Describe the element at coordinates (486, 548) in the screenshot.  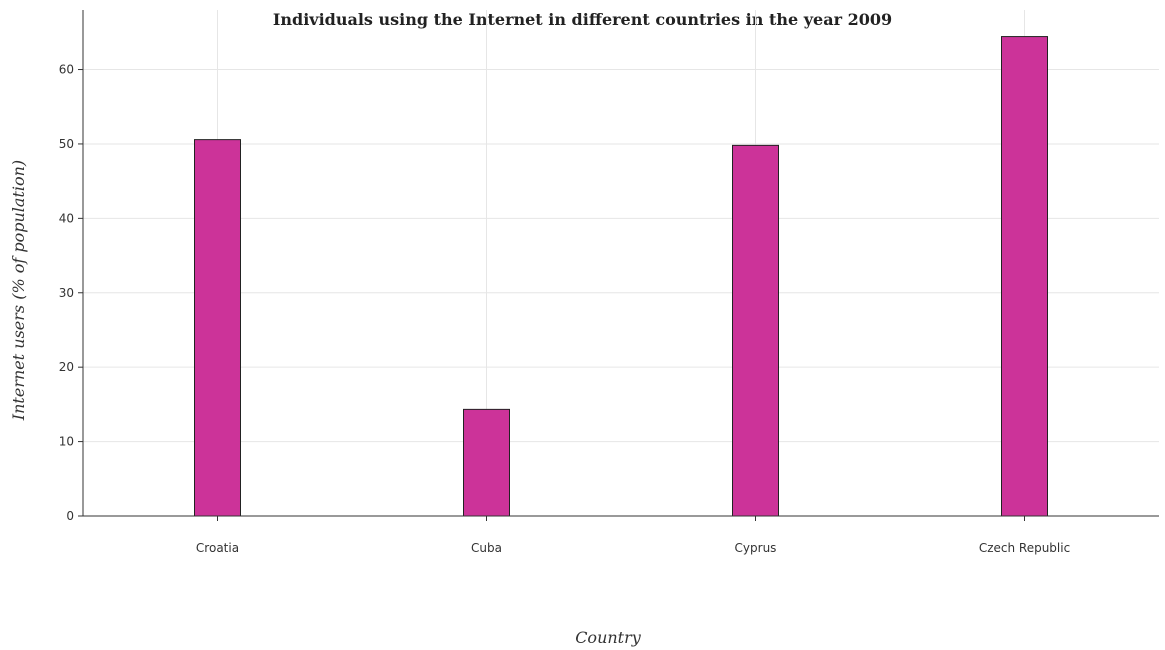
I see `x-tick-label: Cuba` at that location.